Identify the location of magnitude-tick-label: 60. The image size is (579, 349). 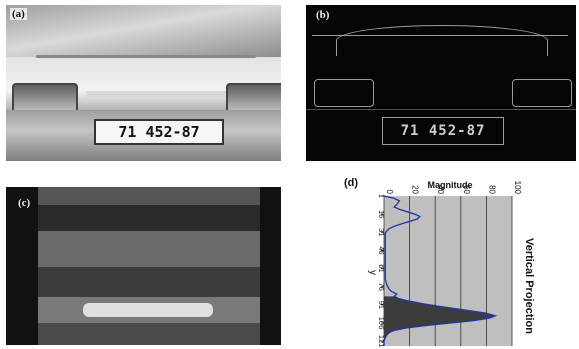
(466, 189).